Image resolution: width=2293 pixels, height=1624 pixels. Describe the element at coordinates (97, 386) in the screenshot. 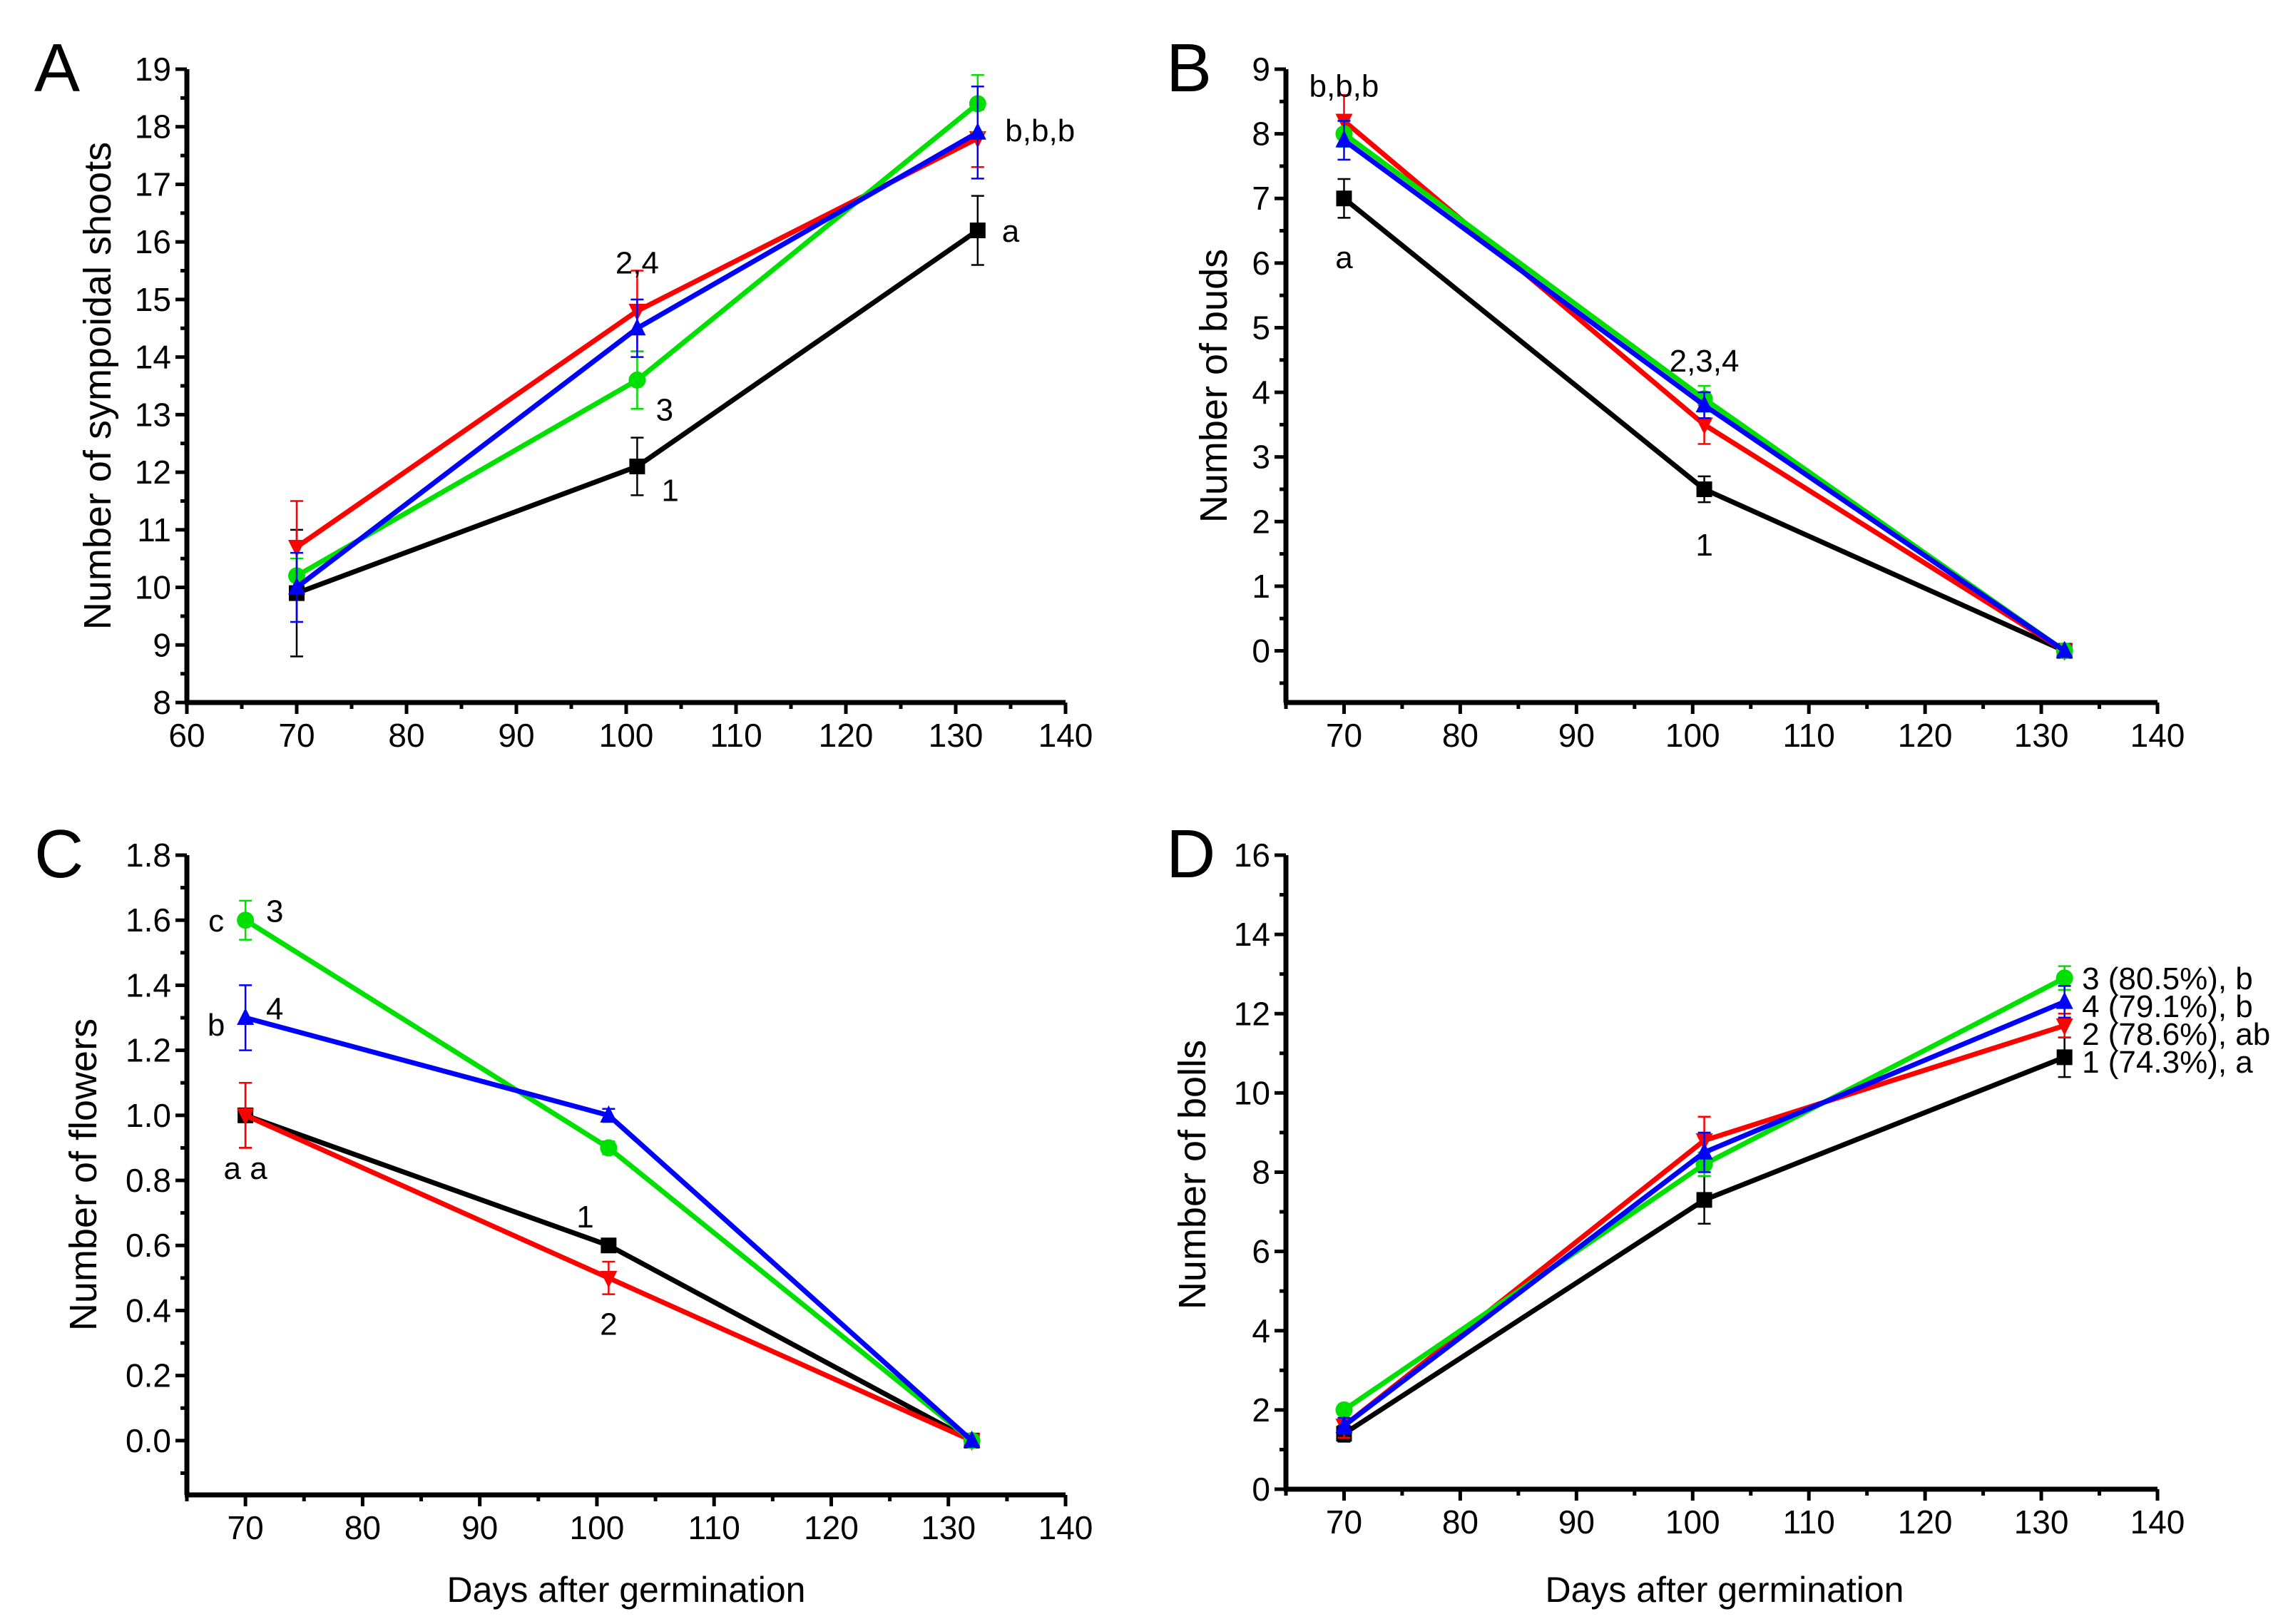

I see `y-axis-title-a: Number of sympoidal shoots` at that location.